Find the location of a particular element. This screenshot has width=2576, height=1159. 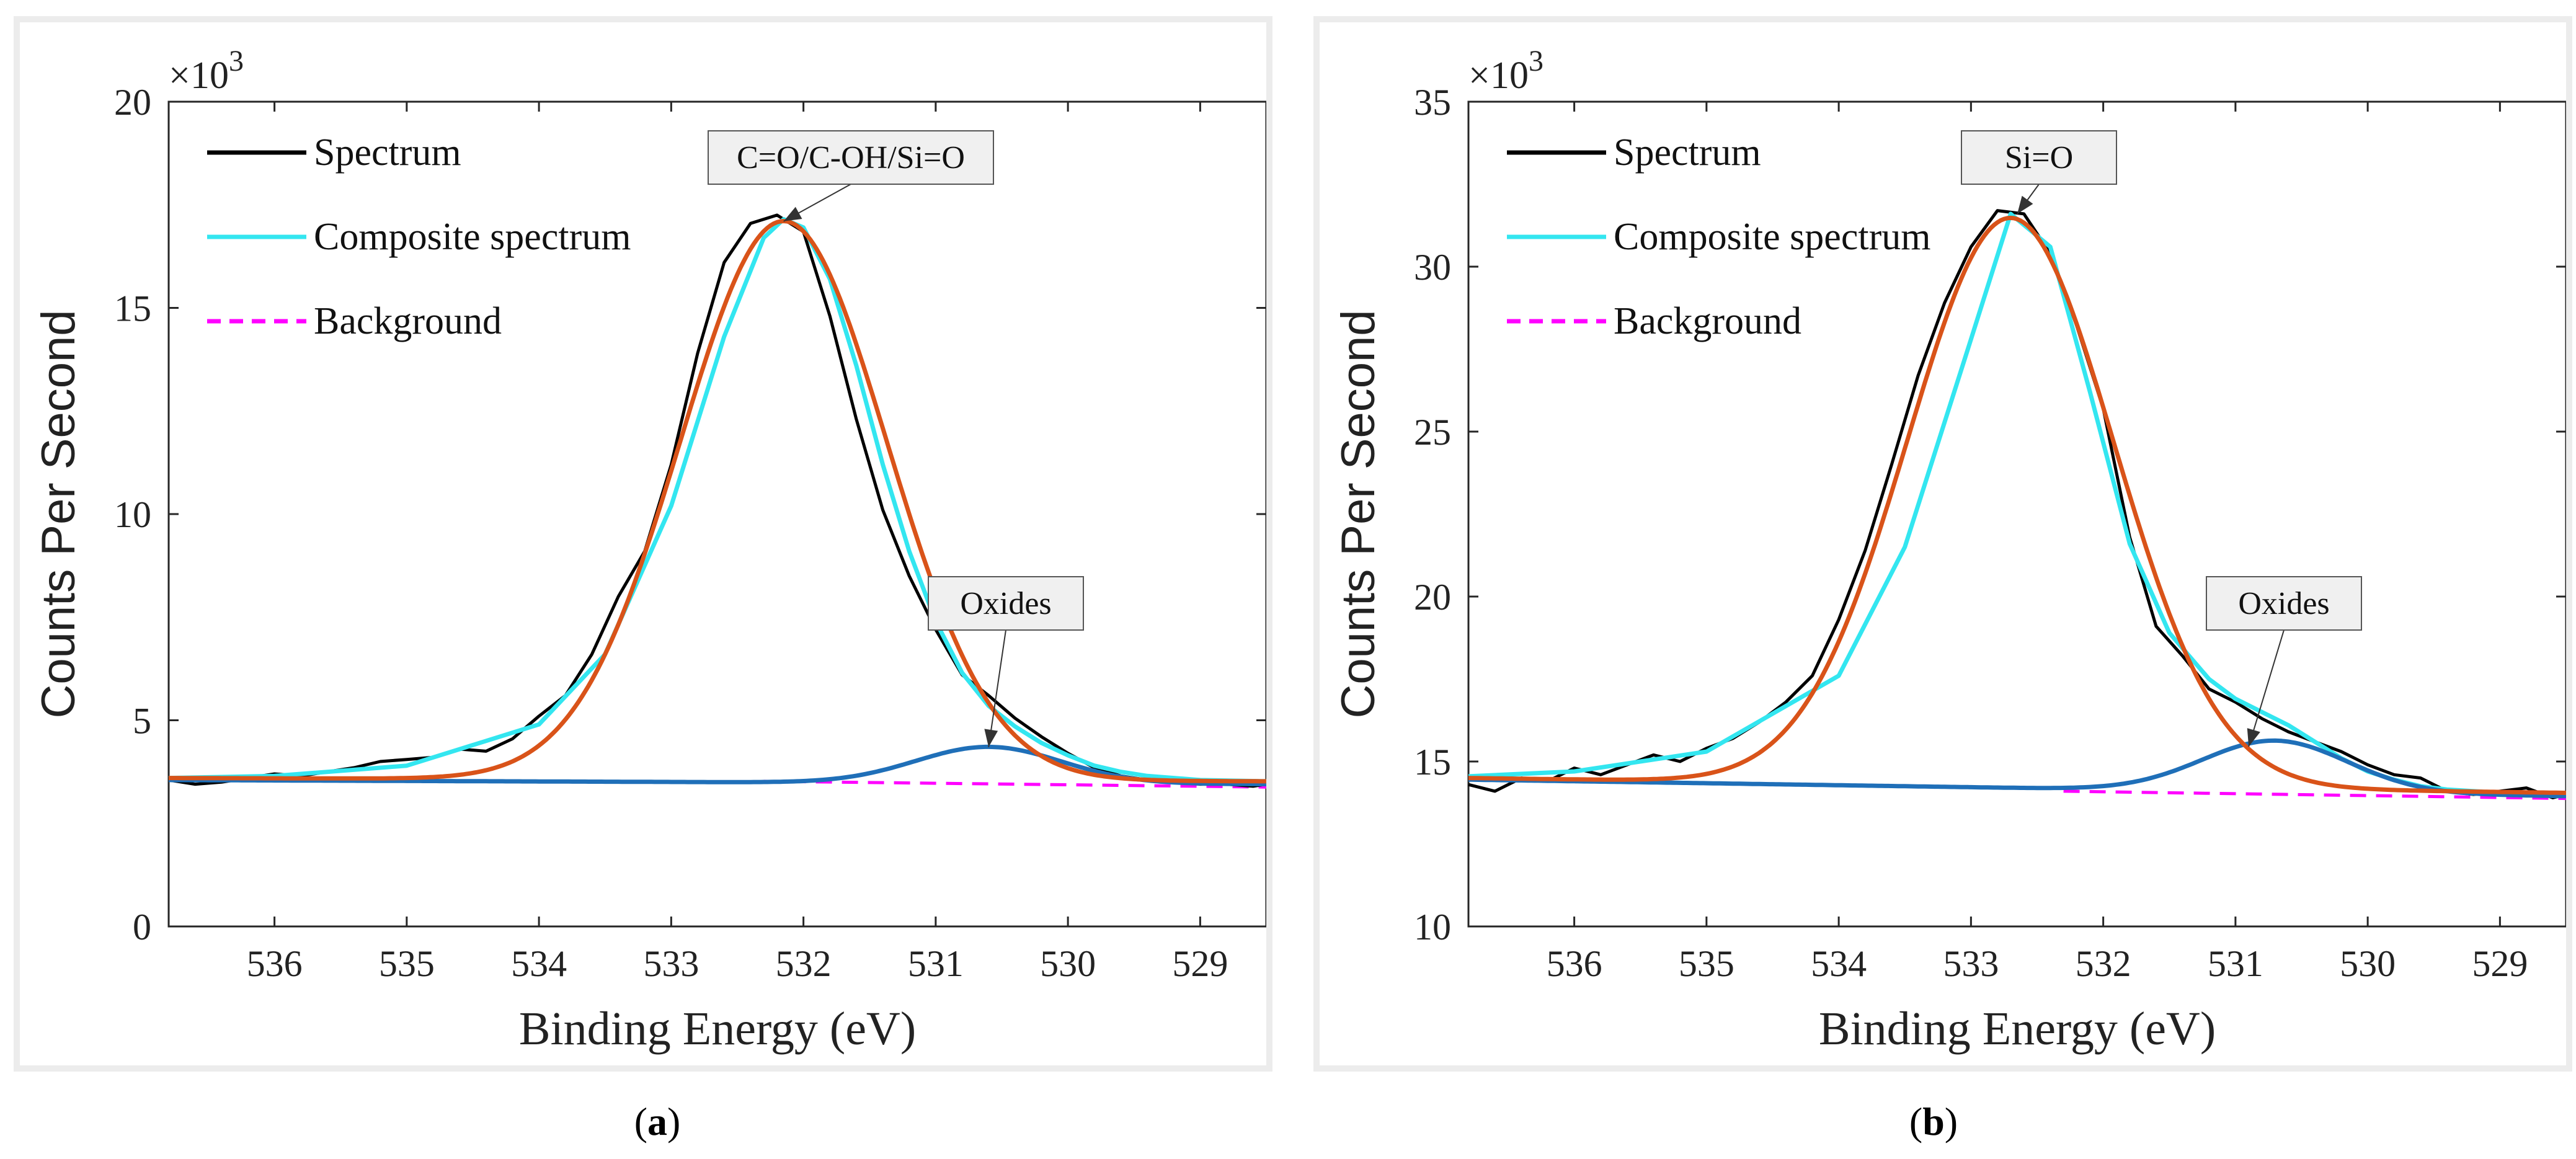

caption-b: (b) is located at coordinates (1933, 1121).